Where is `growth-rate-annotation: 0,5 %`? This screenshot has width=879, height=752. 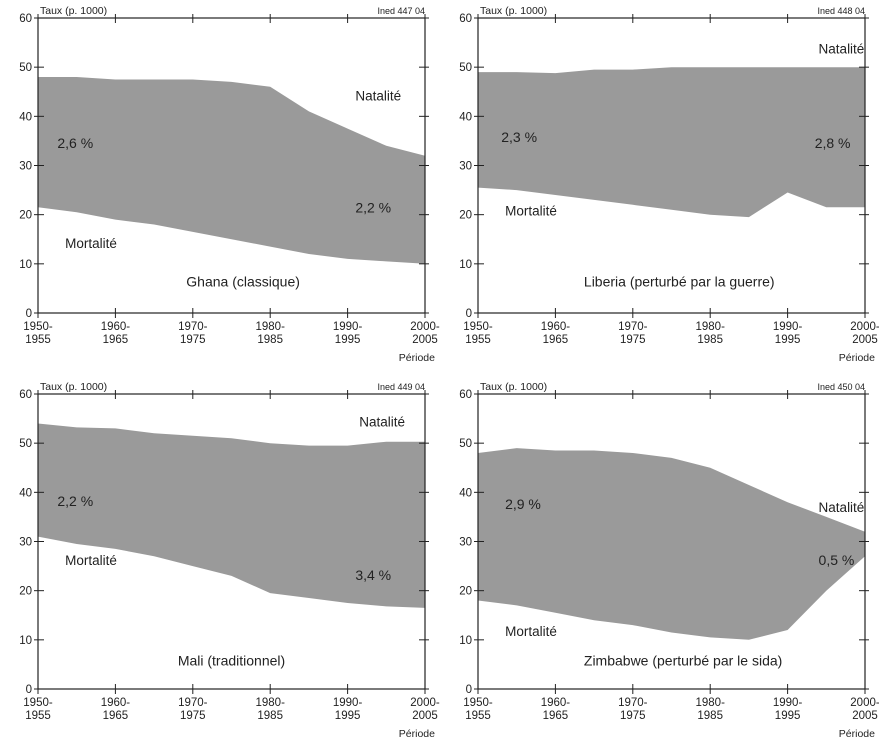 growth-rate-annotation: 0,5 % is located at coordinates (837, 560).